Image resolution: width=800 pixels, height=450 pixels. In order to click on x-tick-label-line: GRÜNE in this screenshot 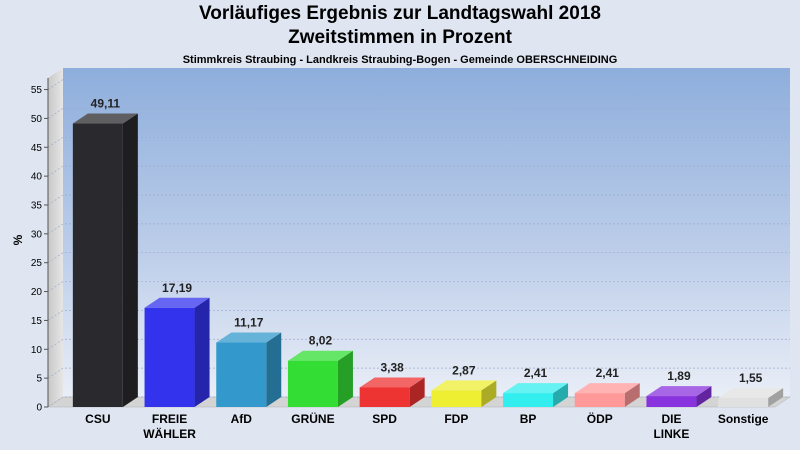, I will do `click(312, 418)`.